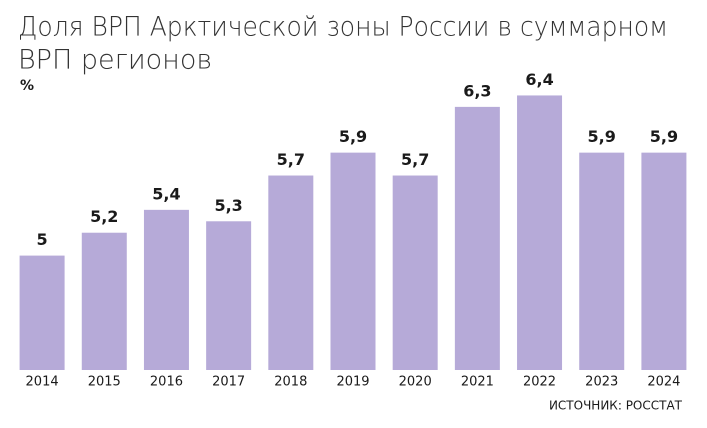 This screenshot has height=428, width=707. What do you see at coordinates (616, 406) in the screenshot?
I see `source: ИСТОЧНИК: РОССТАТ` at bounding box center [616, 406].